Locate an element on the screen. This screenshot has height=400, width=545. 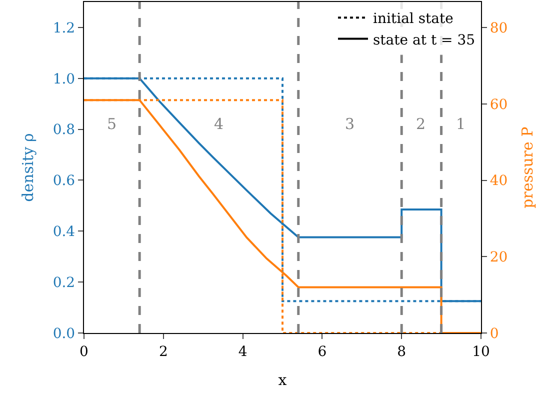
y2-tick-label: 20 is located at coordinates (499, 258).